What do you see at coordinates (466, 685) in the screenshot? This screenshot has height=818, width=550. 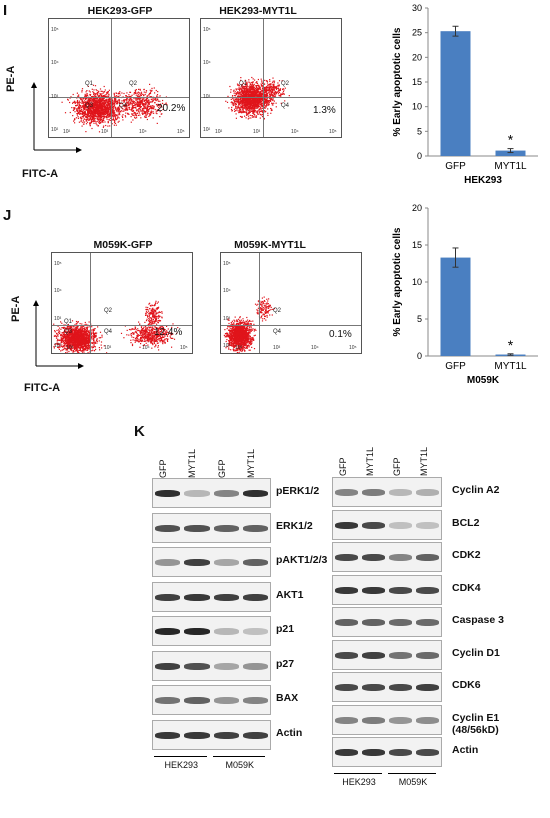 I see `blot-label: CDK6` at bounding box center [466, 685].